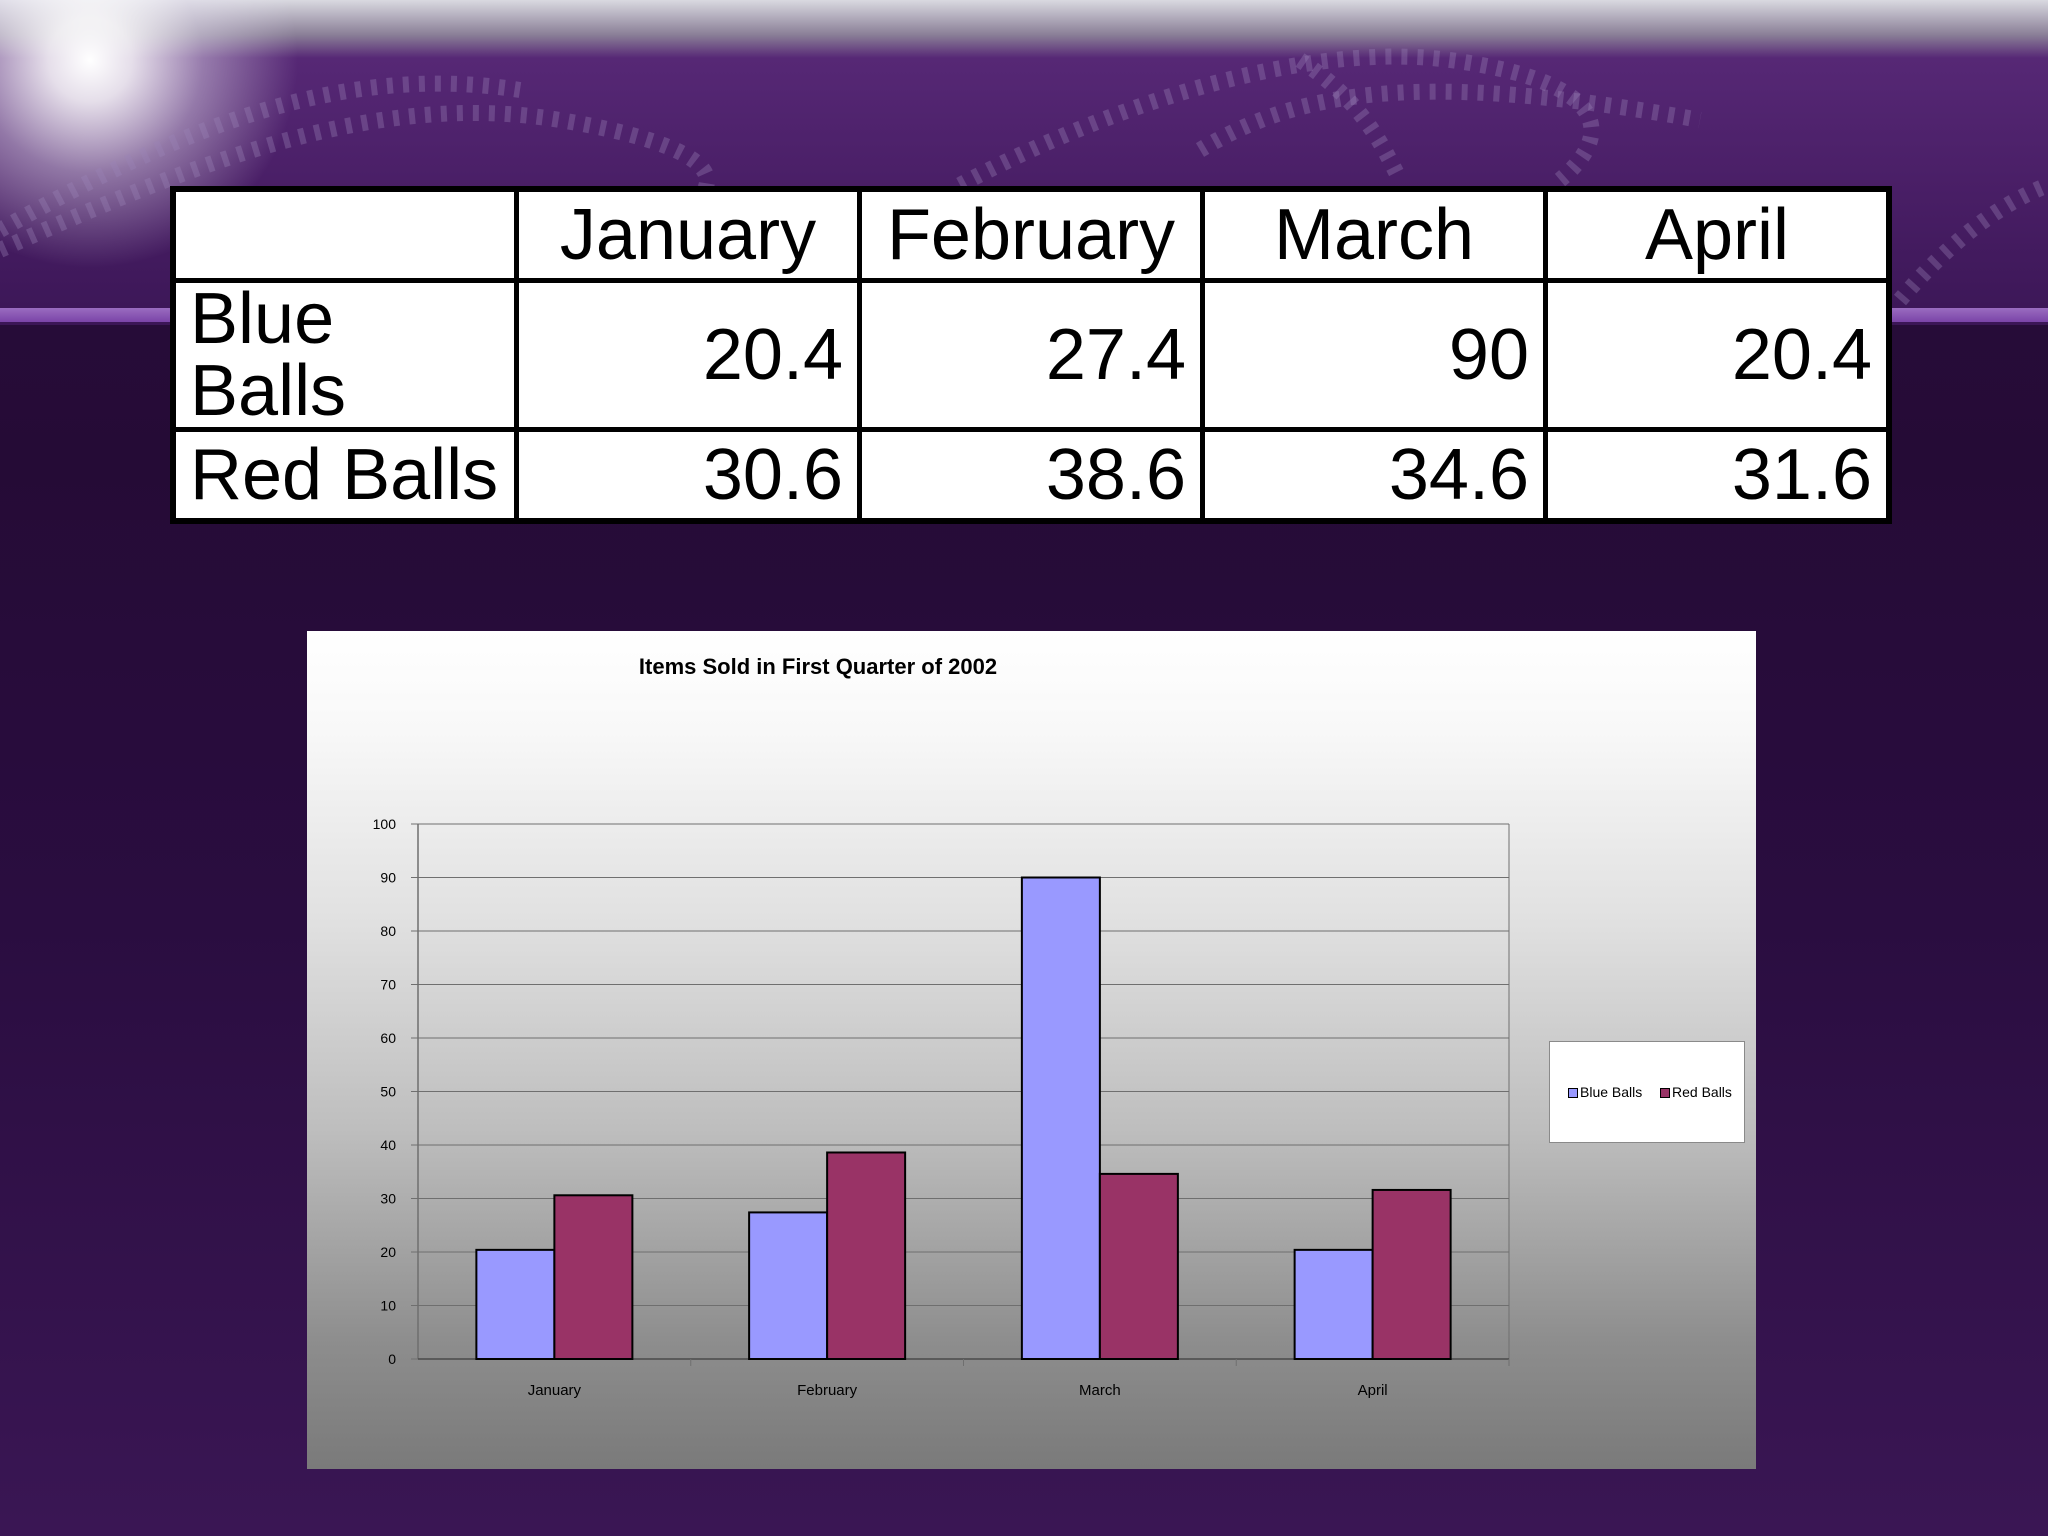 The width and height of the screenshot is (2048, 1536). Describe the element at coordinates (1717, 234) in the screenshot. I see `table-header-cell: April` at that location.